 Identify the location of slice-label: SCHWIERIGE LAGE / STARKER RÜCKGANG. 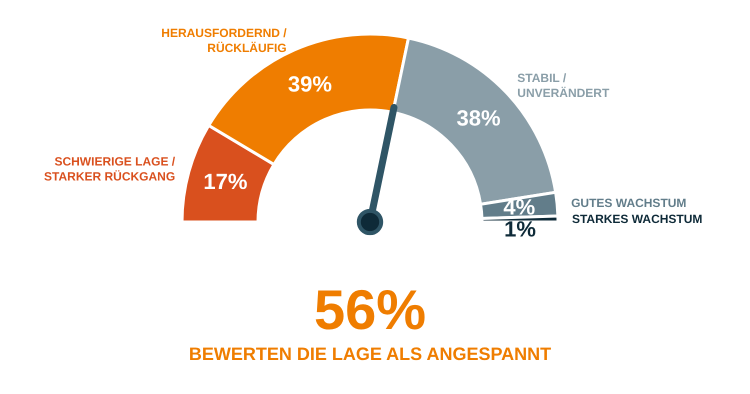
(110, 169).